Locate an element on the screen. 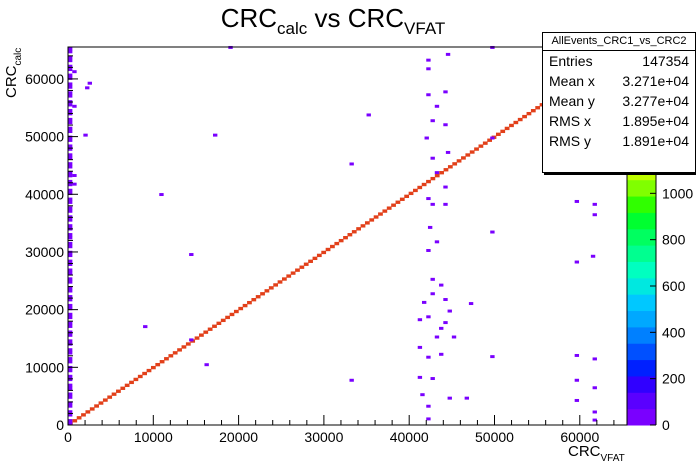  stats-row: Mean y 3.277e+04 is located at coordinates (619, 101).